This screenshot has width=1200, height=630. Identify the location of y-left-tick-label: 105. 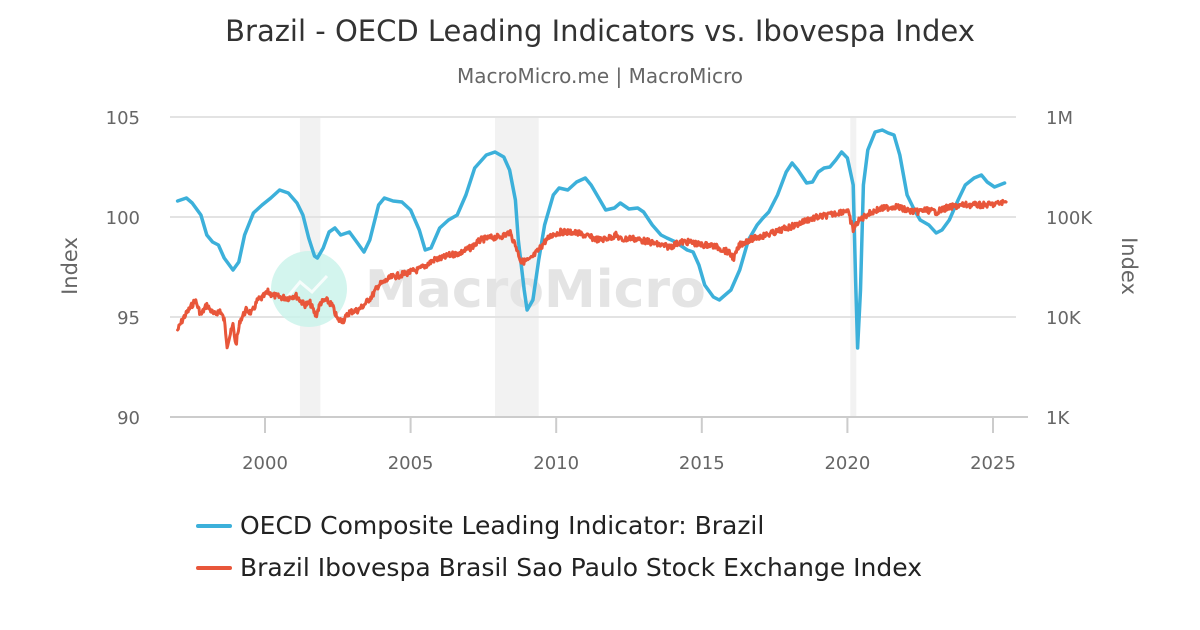
(123, 118).